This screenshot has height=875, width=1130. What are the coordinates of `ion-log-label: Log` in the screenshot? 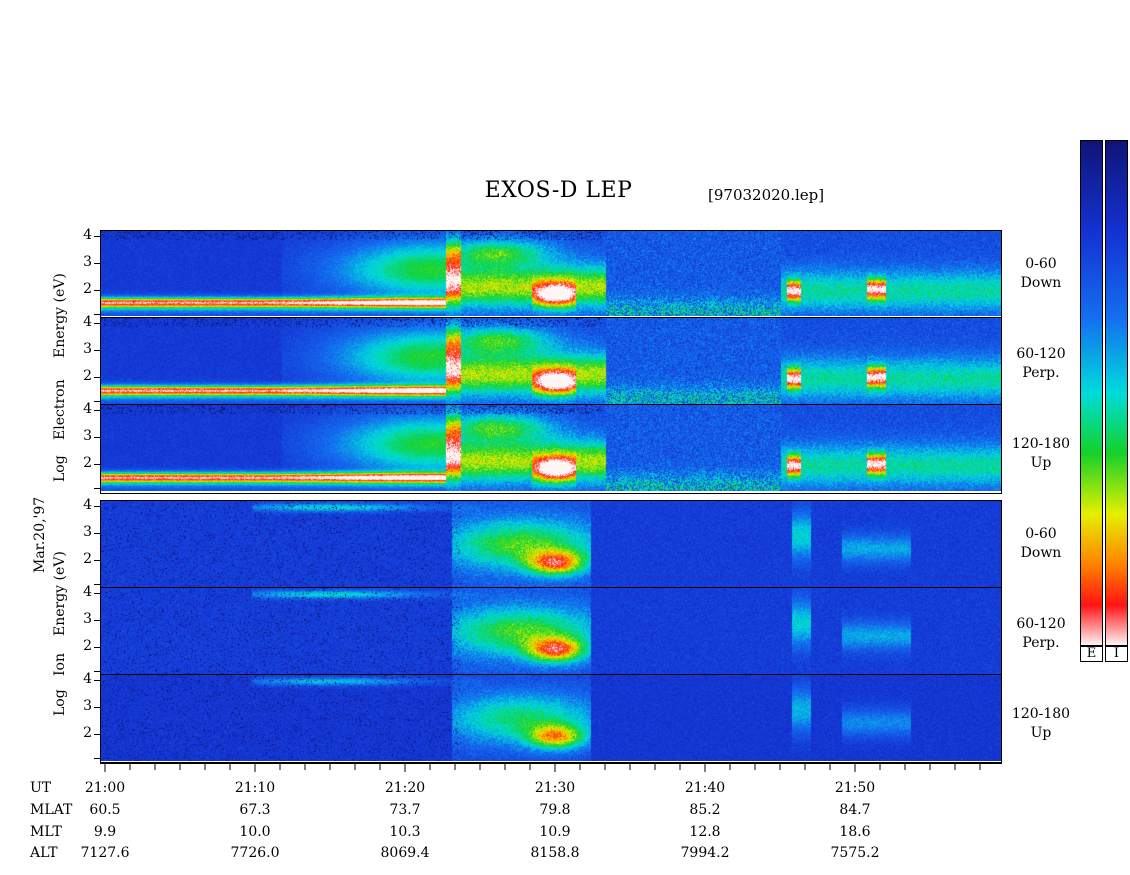 It's located at (60, 702).